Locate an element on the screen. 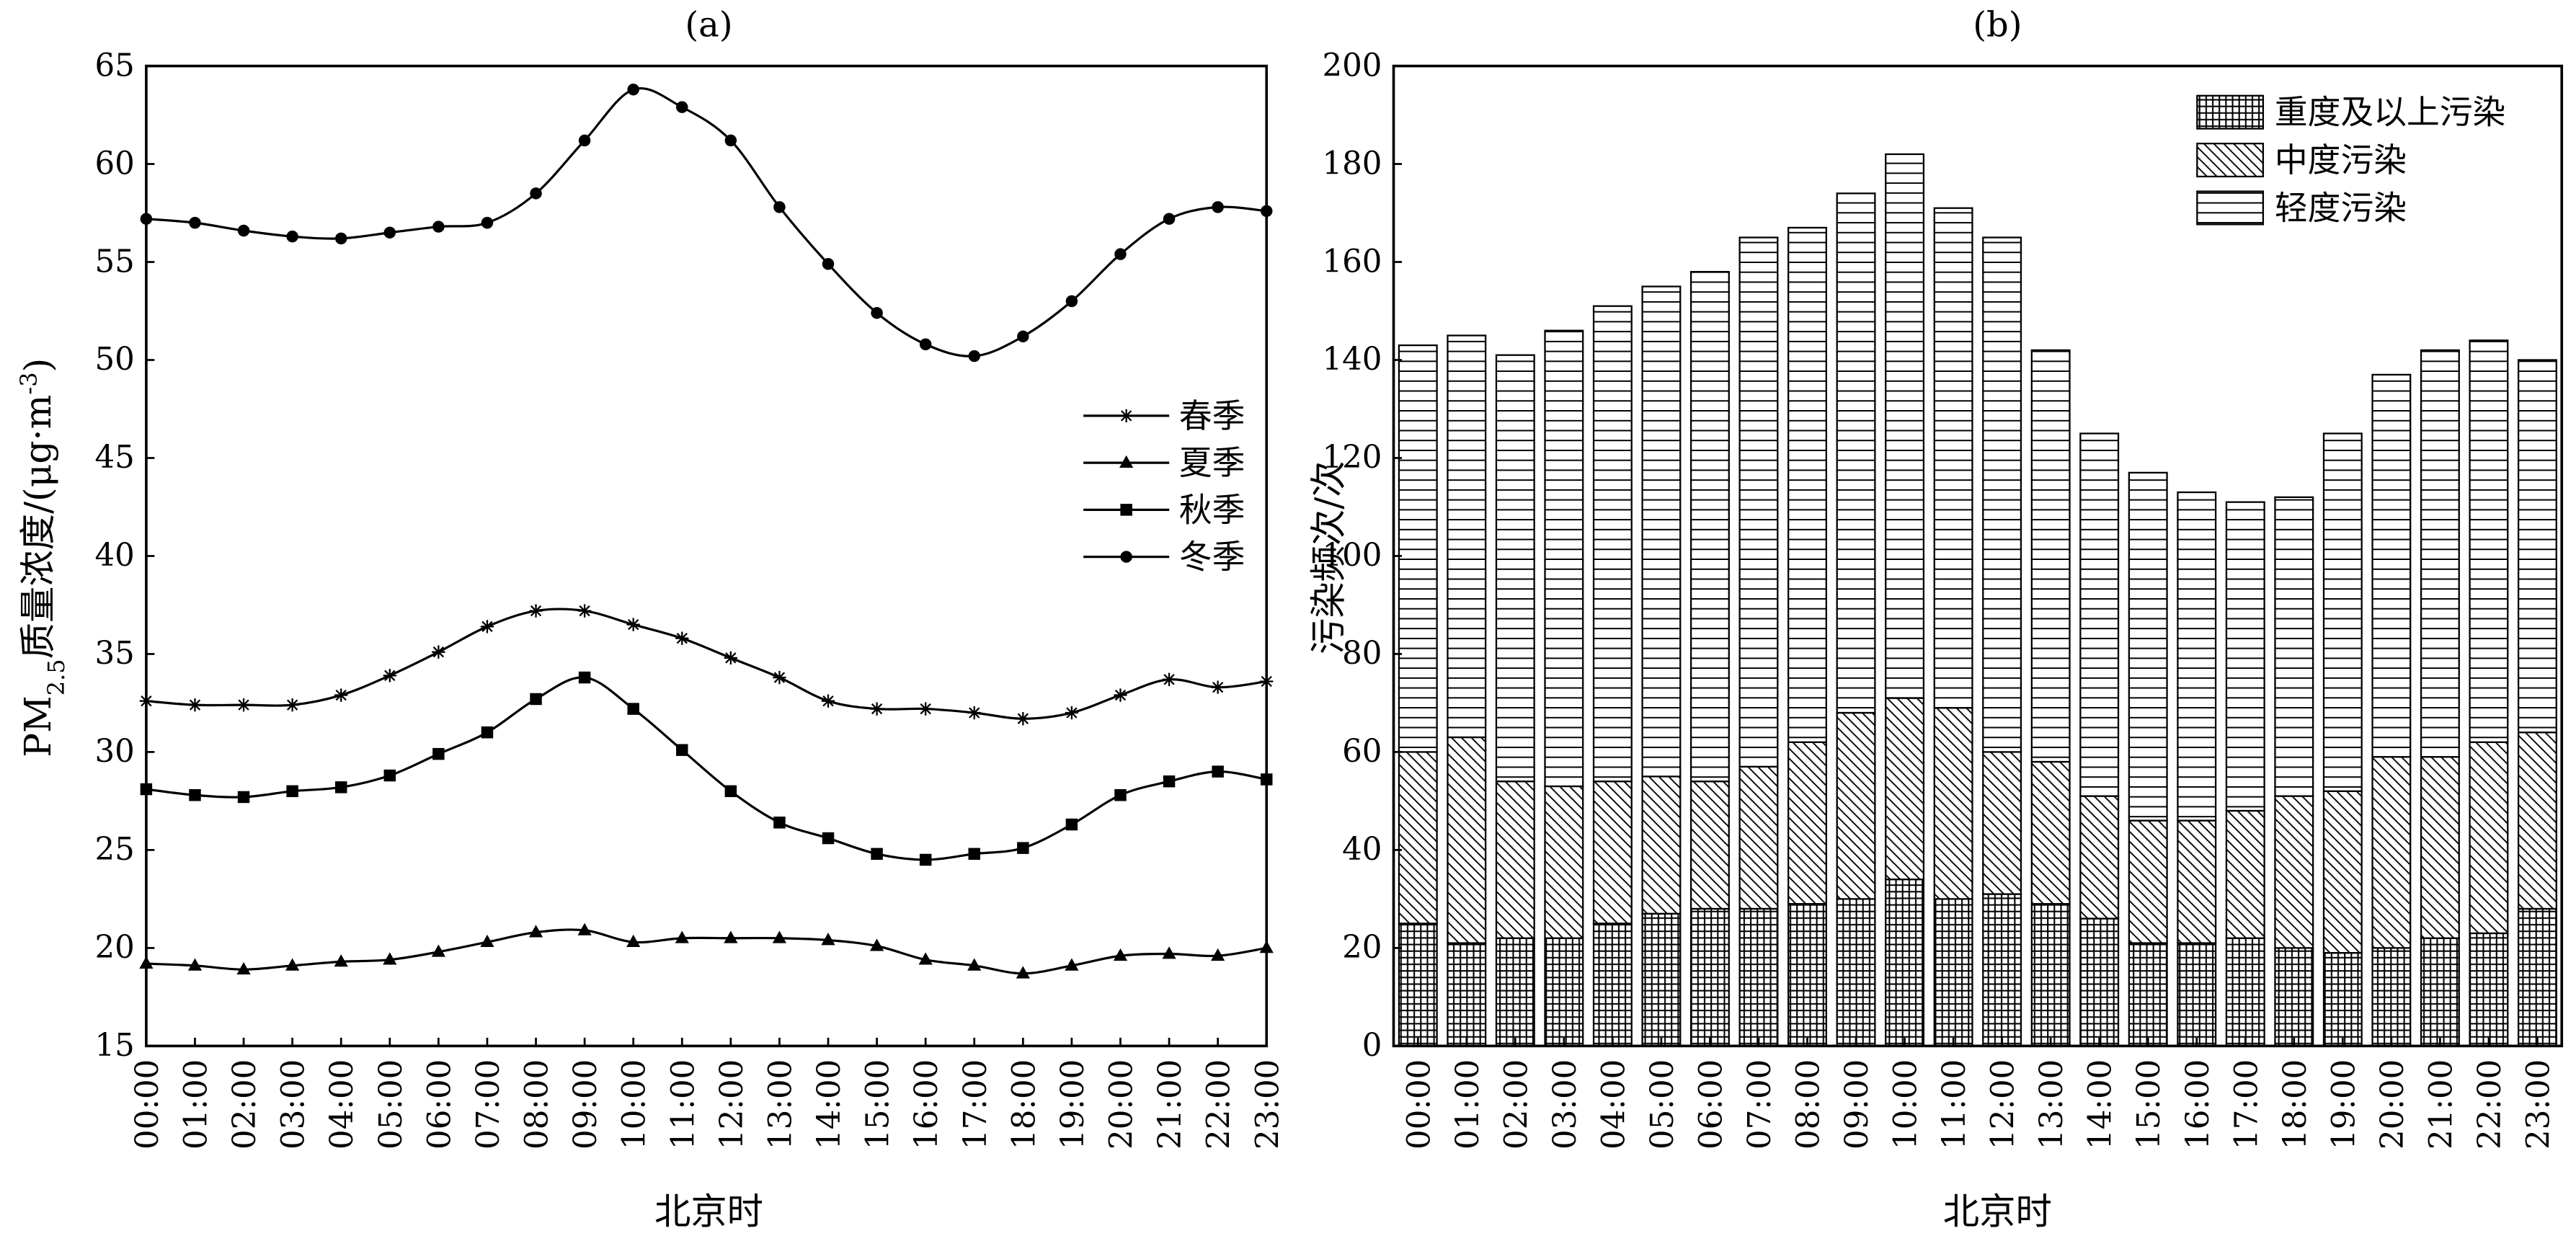 The width and height of the screenshot is (2576, 1236). legend-label-triangle: 夏季 is located at coordinates (1212, 463).